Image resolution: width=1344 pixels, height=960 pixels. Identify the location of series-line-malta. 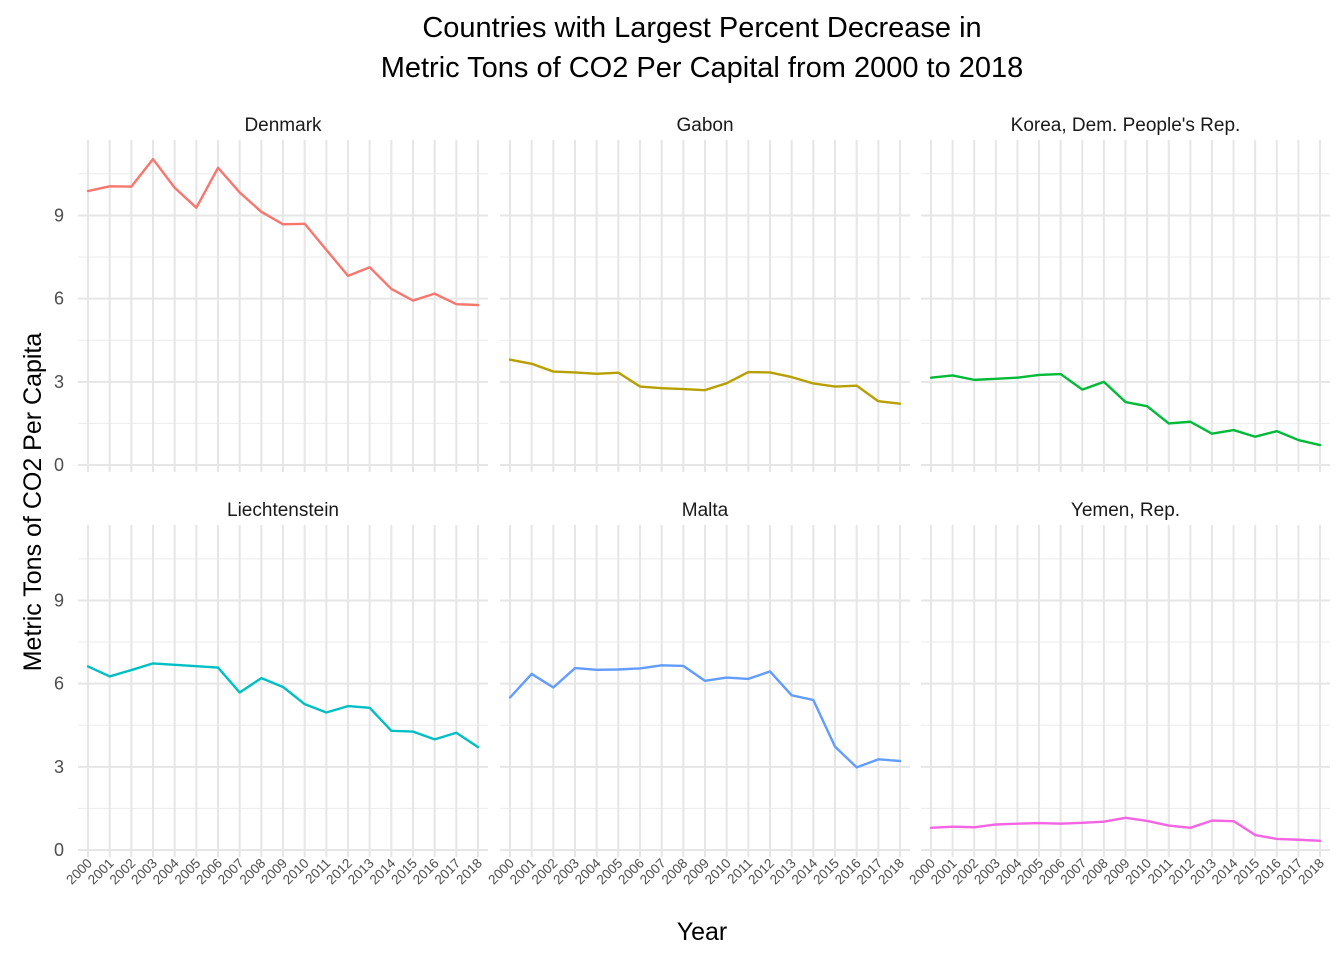
(705, 716).